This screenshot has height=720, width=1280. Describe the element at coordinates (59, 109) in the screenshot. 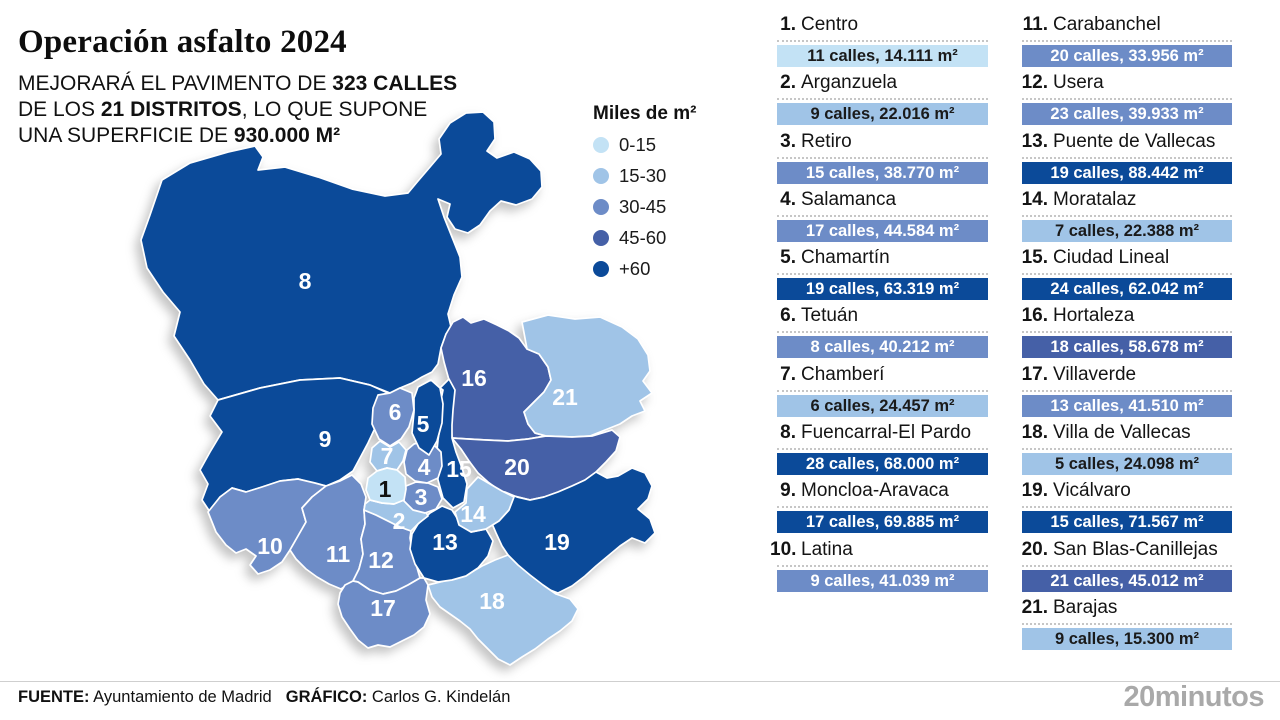

I see `subtitle-text: DE LOS` at that location.